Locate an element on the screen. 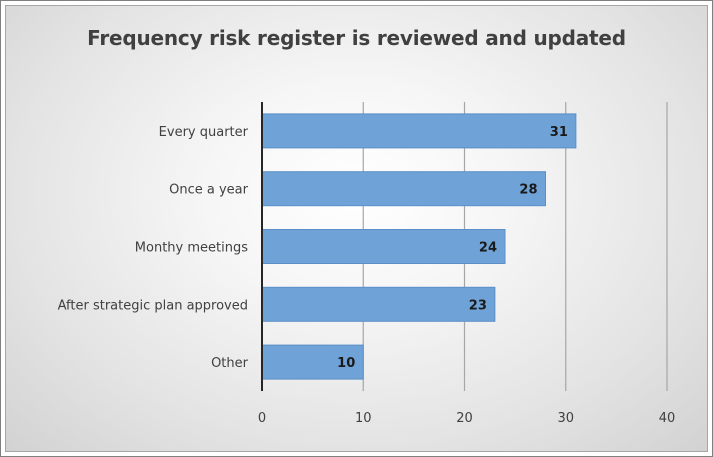 The width and height of the screenshot is (713, 457). category-label: Once a year is located at coordinates (209, 190).